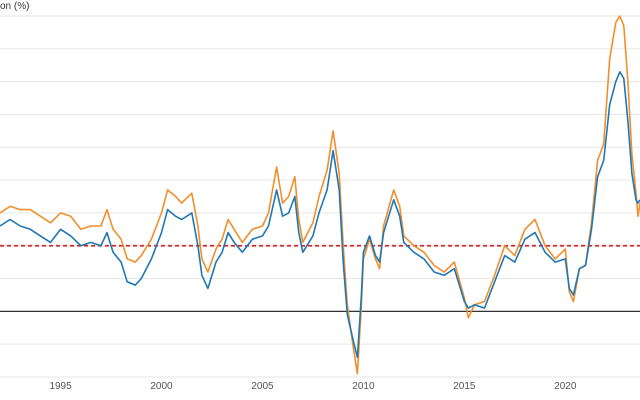 Image resolution: width=640 pixels, height=400 pixels. I want to click on x-tick-label: 2000, so click(161, 386).